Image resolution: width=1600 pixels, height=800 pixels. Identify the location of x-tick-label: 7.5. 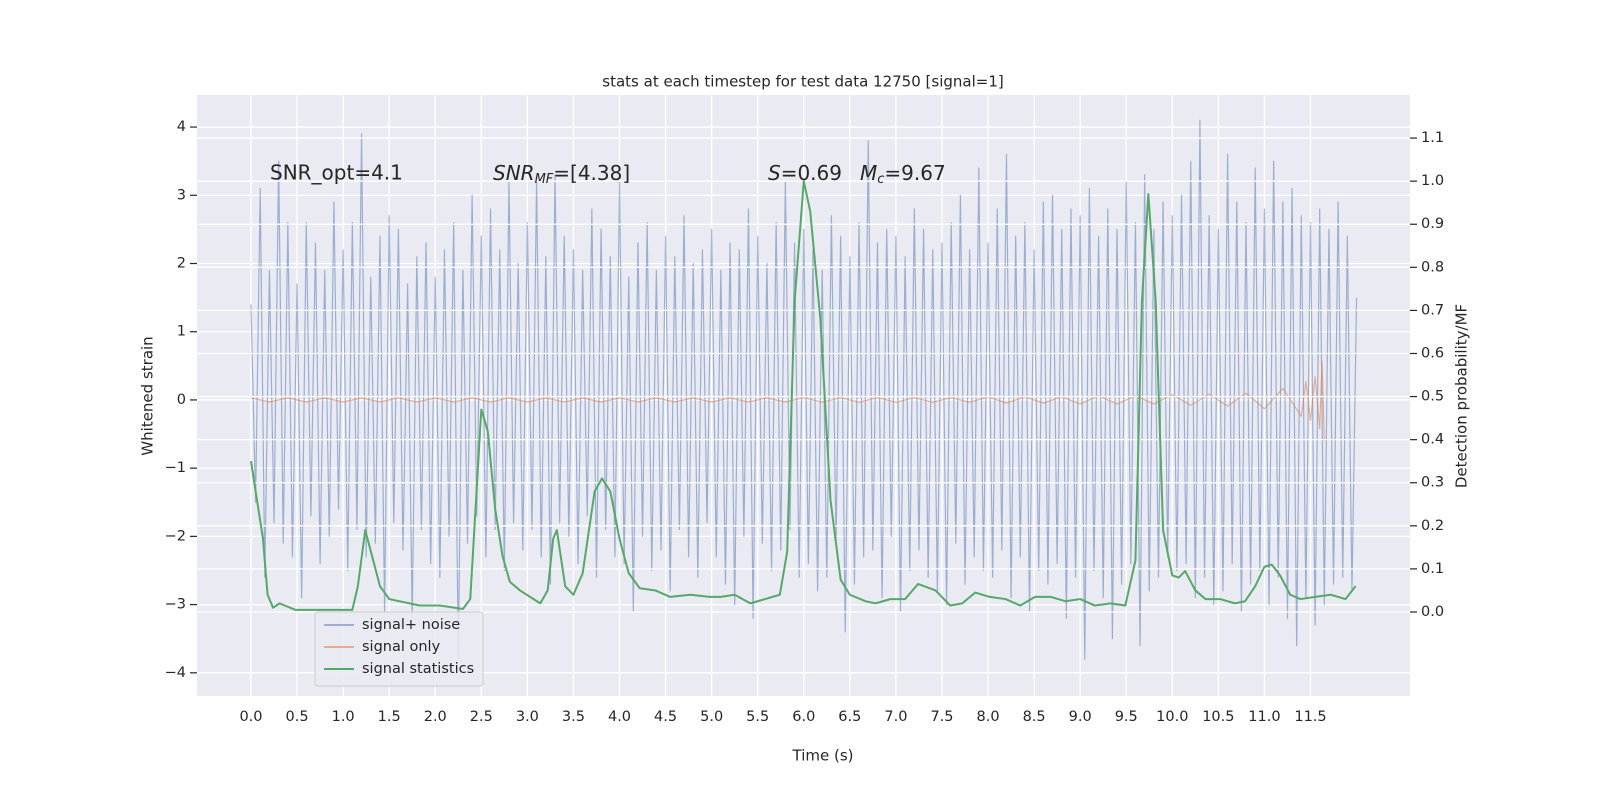
(941, 717).